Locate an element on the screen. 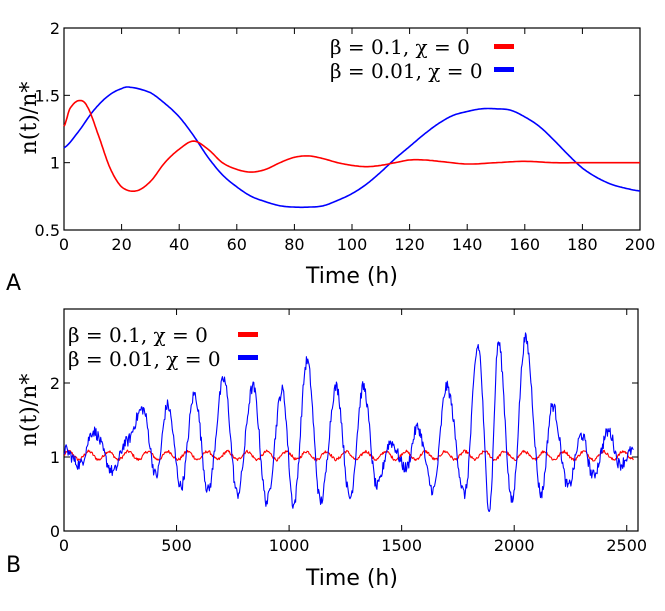 This screenshot has height=611, width=665. panel-a-xtick-label: 40 is located at coordinates (179, 244).